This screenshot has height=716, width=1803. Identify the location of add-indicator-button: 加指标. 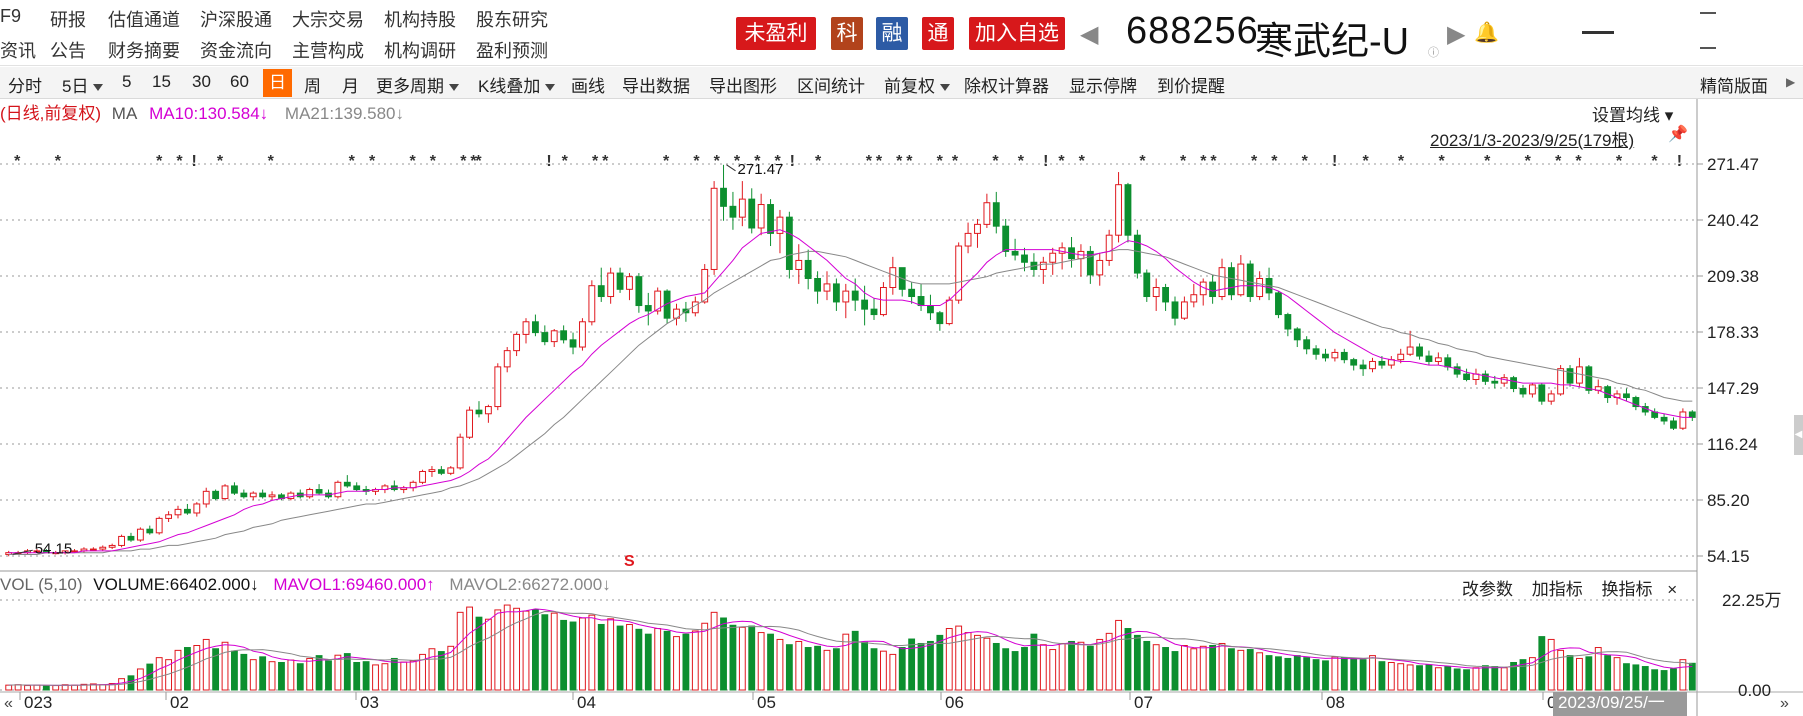
(1557, 589).